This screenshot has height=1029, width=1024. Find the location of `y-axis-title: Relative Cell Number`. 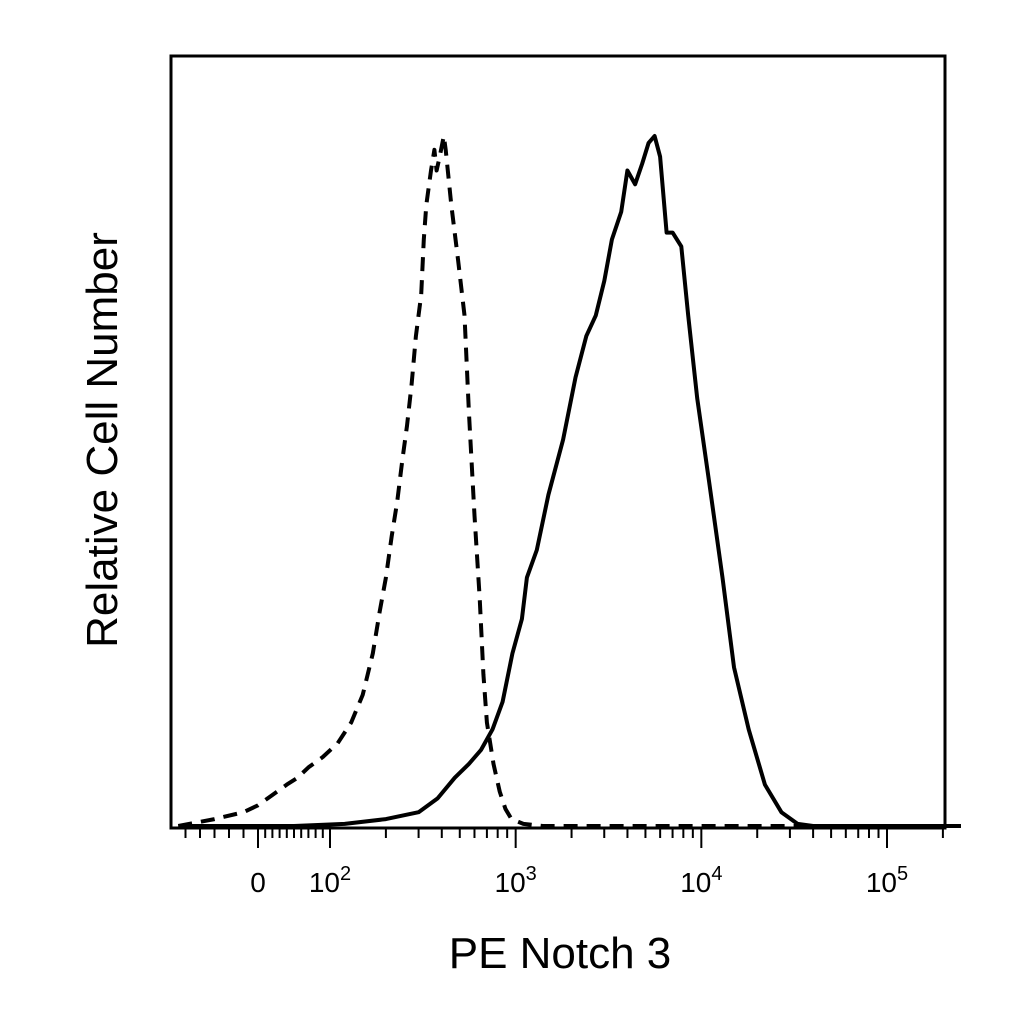

y-axis-title: Relative Cell Number is located at coordinates (102, 440).